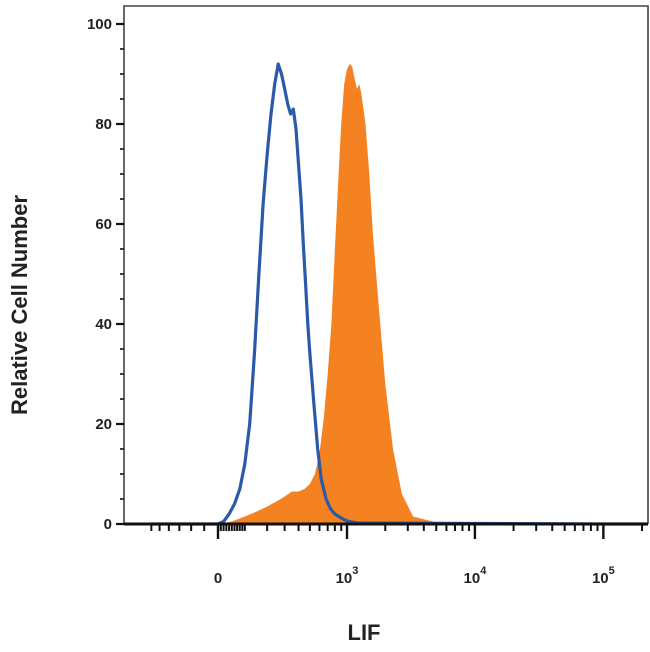 This screenshot has height=652, width=650. Describe the element at coordinates (99, 24) in the screenshot. I see `y-tick-label: 100` at that location.